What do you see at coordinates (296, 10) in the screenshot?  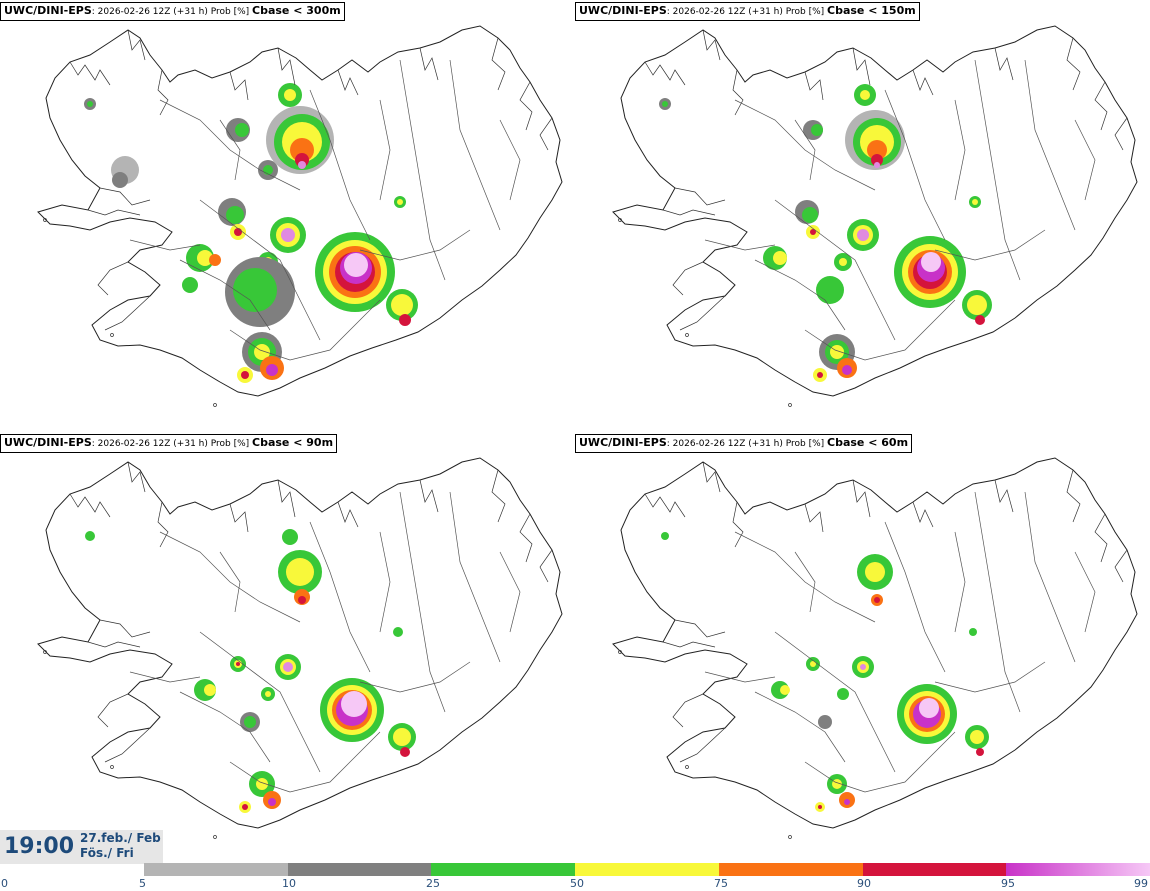 I see `variable-name: Cbase < 300m` at bounding box center [296, 10].